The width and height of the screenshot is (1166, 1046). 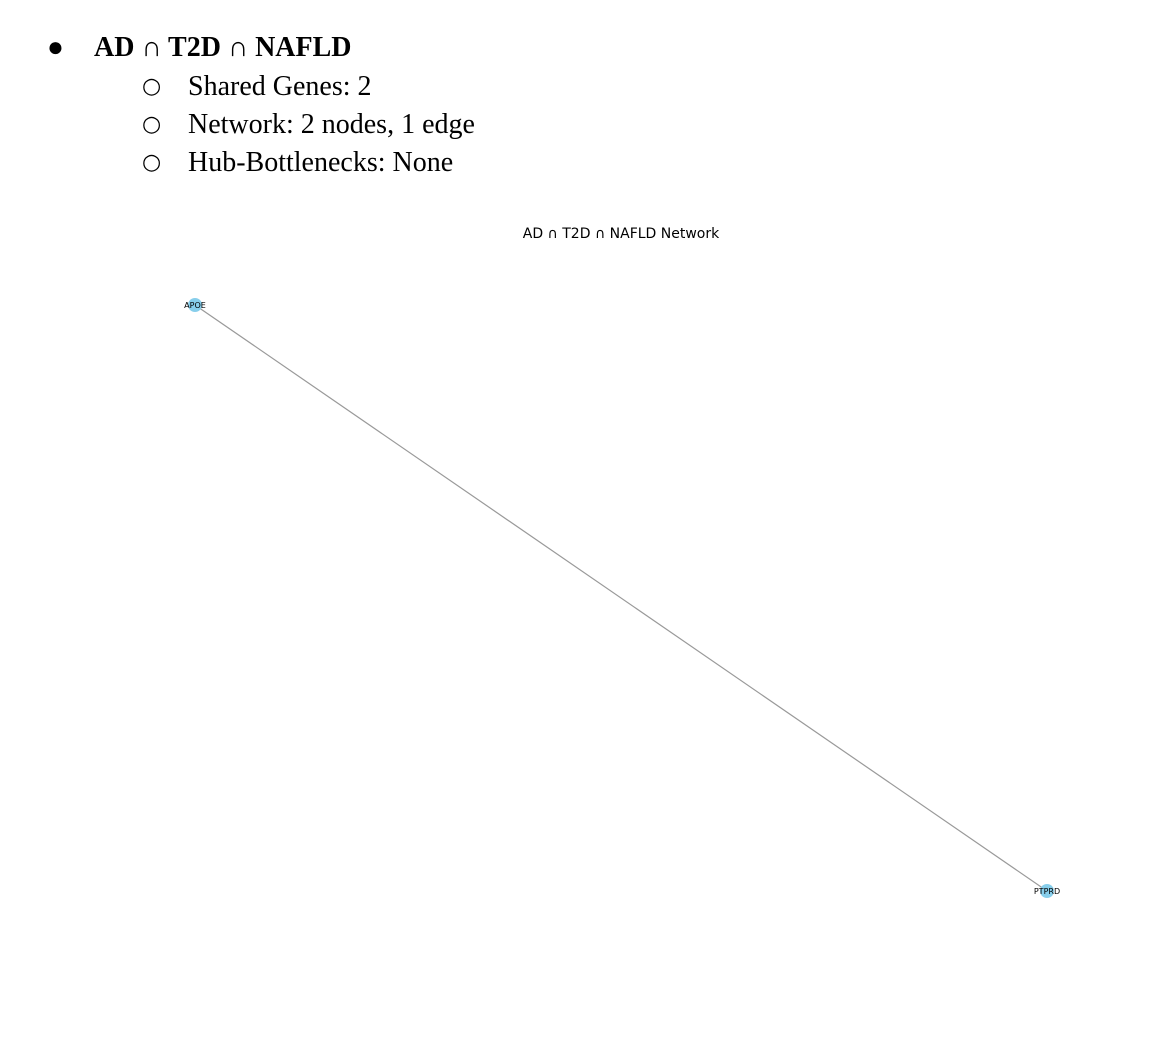 I want to click on network-node-apoe, so click(x=195, y=305).